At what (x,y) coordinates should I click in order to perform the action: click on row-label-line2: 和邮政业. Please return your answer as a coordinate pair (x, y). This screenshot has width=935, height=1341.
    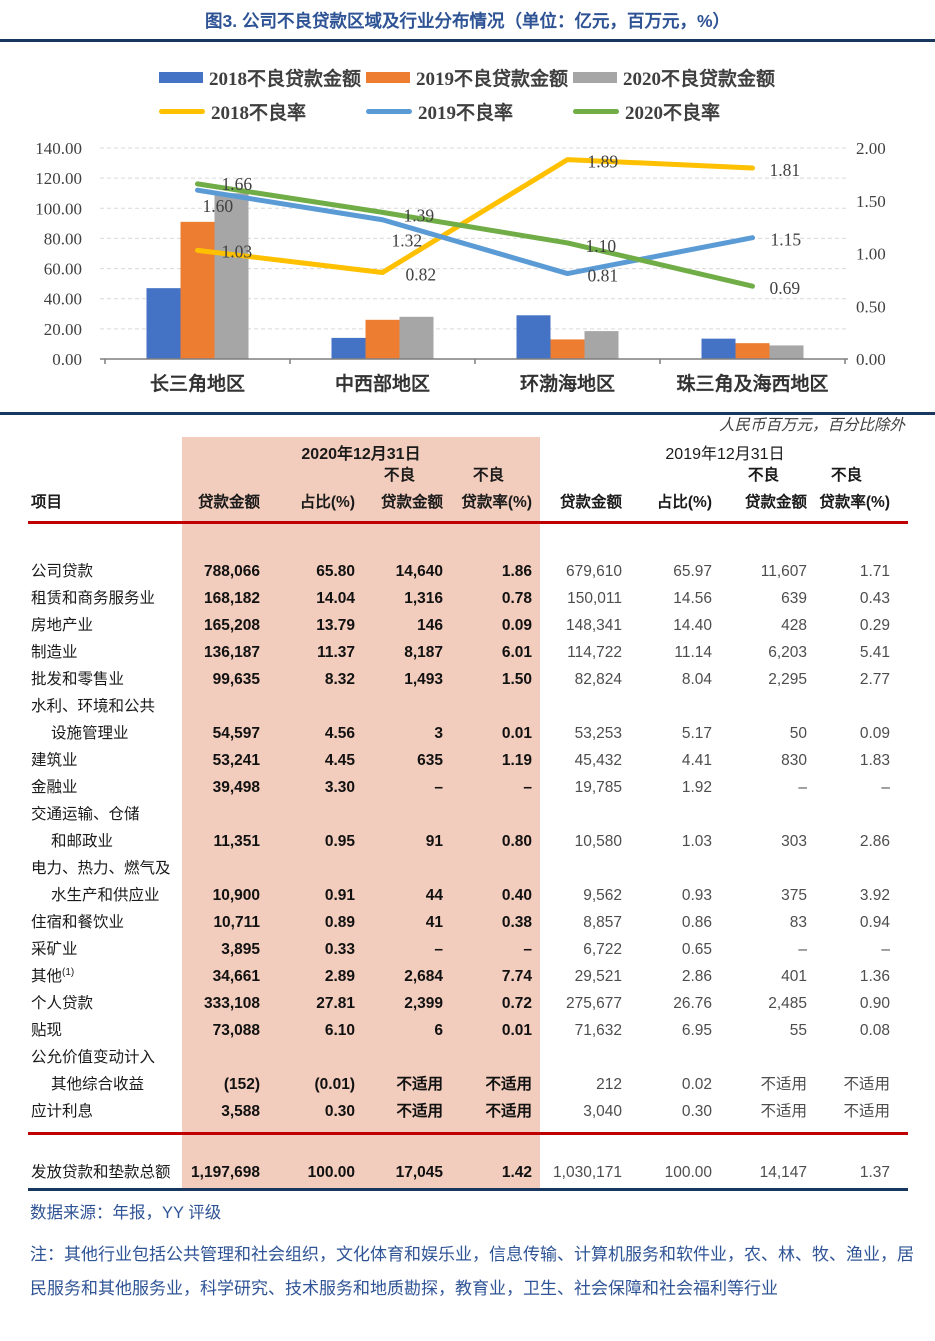
    Looking at the image, I should click on (82, 841).